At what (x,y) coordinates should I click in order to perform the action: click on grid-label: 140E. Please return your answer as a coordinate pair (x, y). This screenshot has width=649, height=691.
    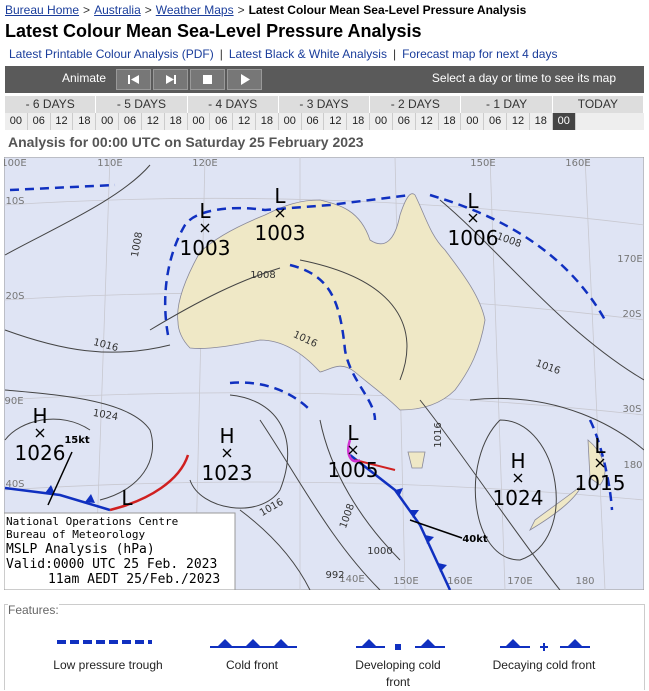
    Looking at the image, I should click on (351, 579).